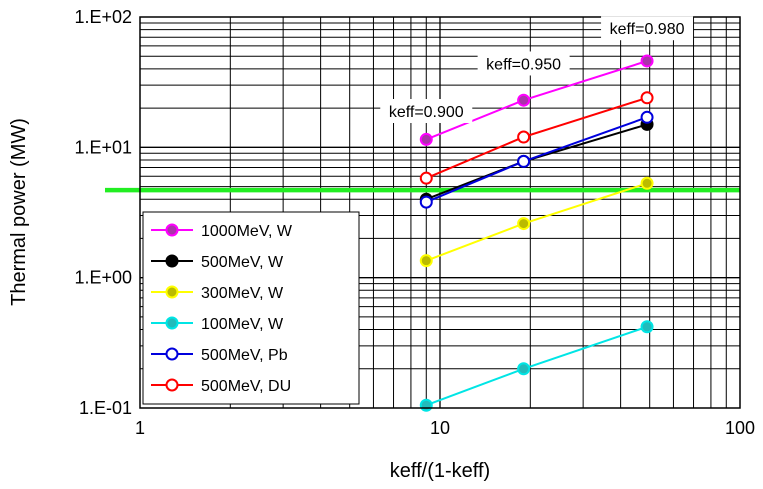 This screenshot has width=763, height=489. Describe the element at coordinates (140, 428) in the screenshot. I see `x-tick-label: 1` at that location.